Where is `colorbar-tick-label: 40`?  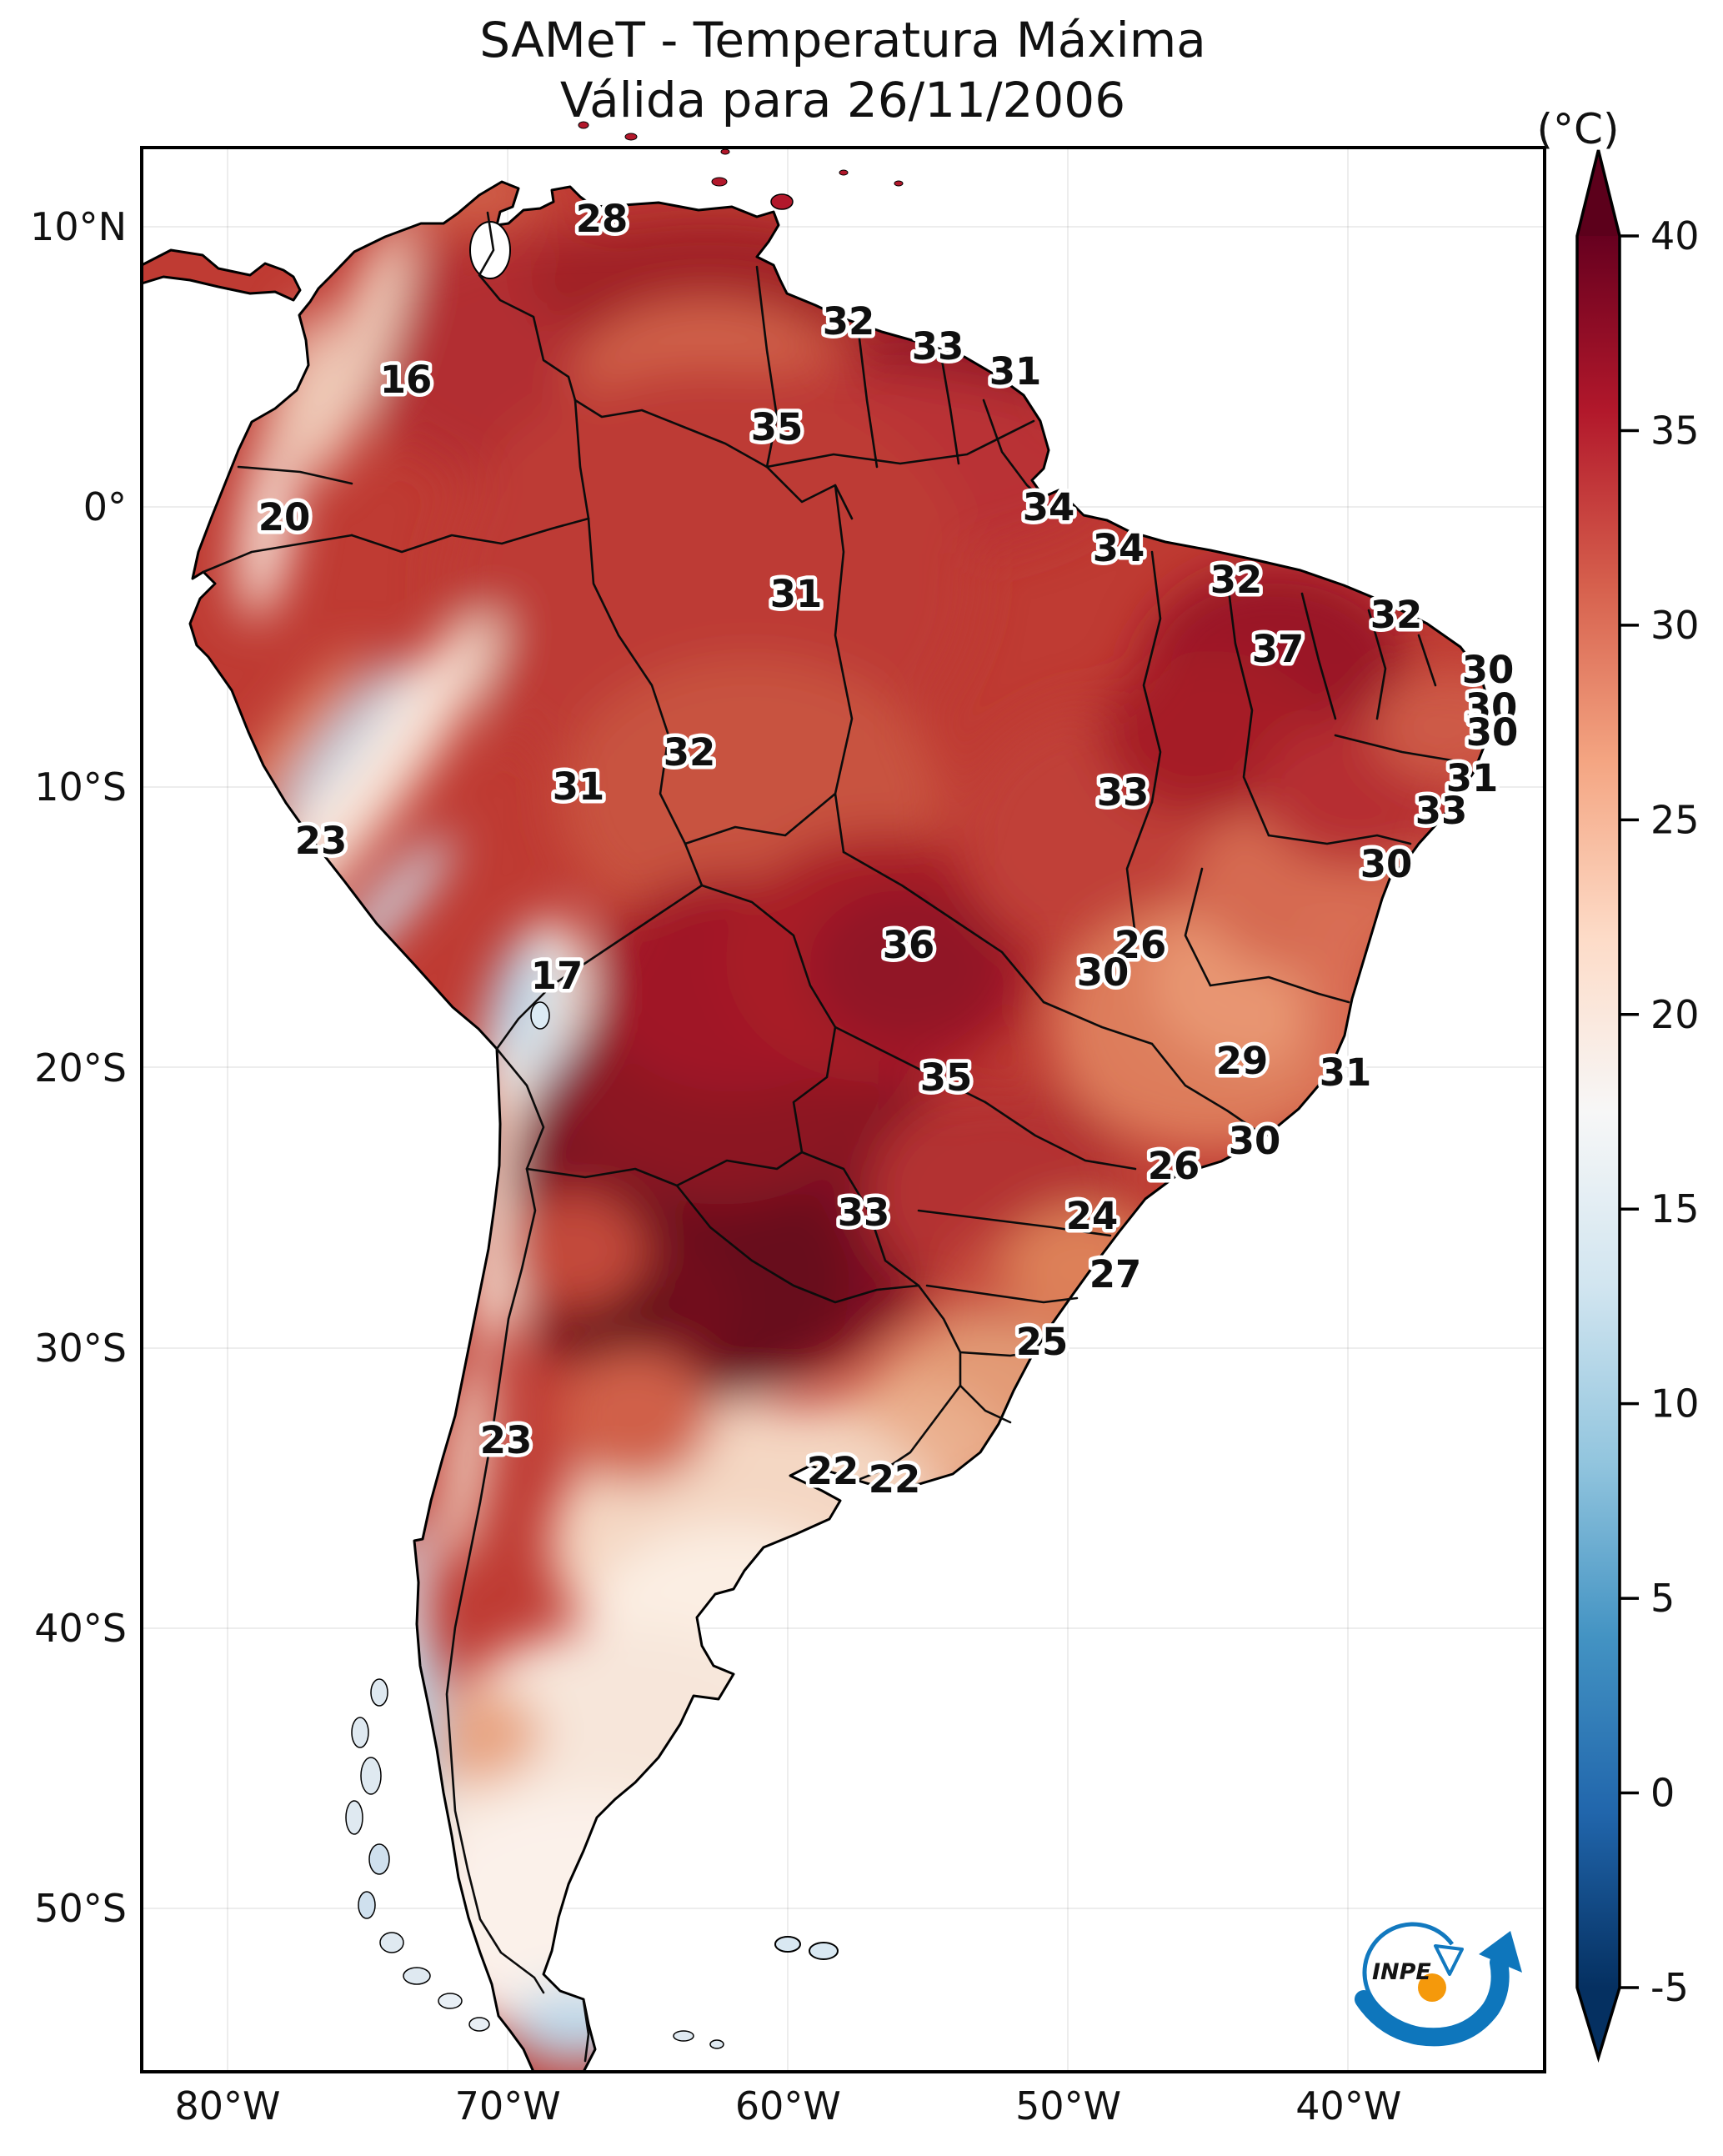 colorbar-tick-label: 40 is located at coordinates (1675, 236).